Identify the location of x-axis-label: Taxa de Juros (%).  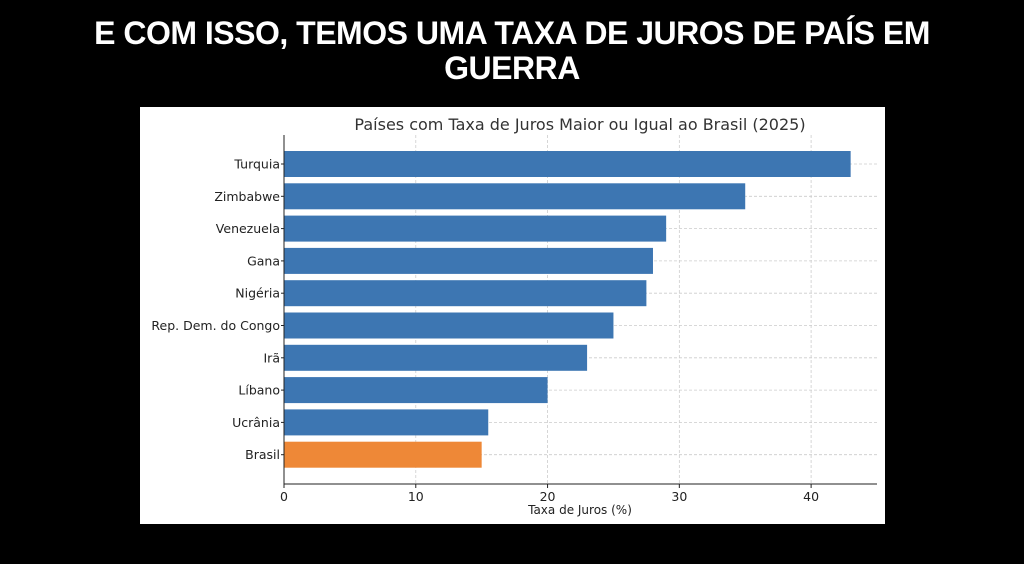
(579, 510).